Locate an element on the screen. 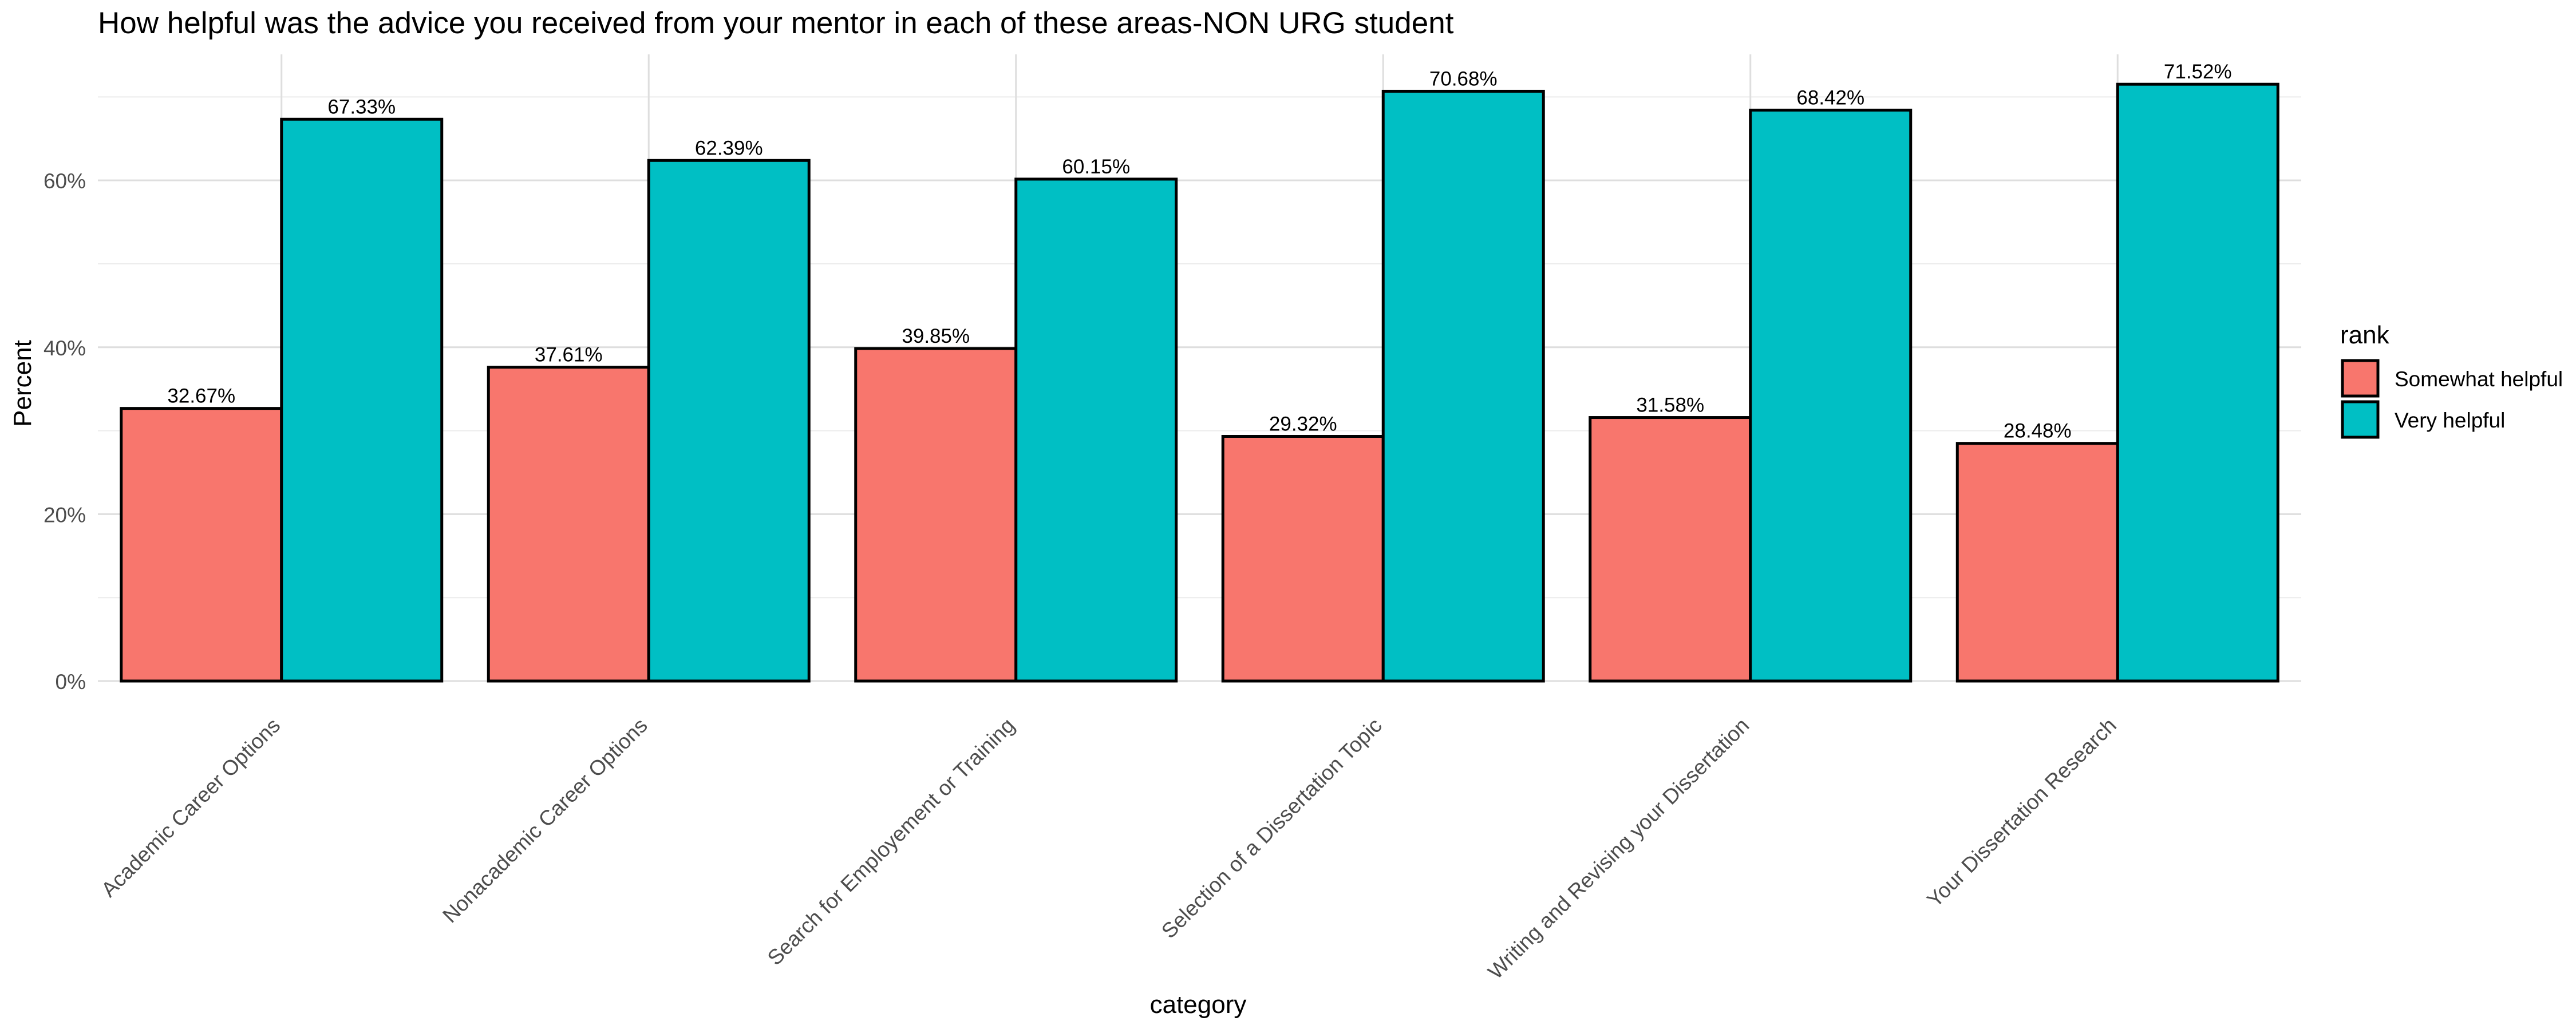 Image resolution: width=2576 pixels, height=1033 pixels. y-axis: 0% 20% 40% 60% is located at coordinates (65, 431).